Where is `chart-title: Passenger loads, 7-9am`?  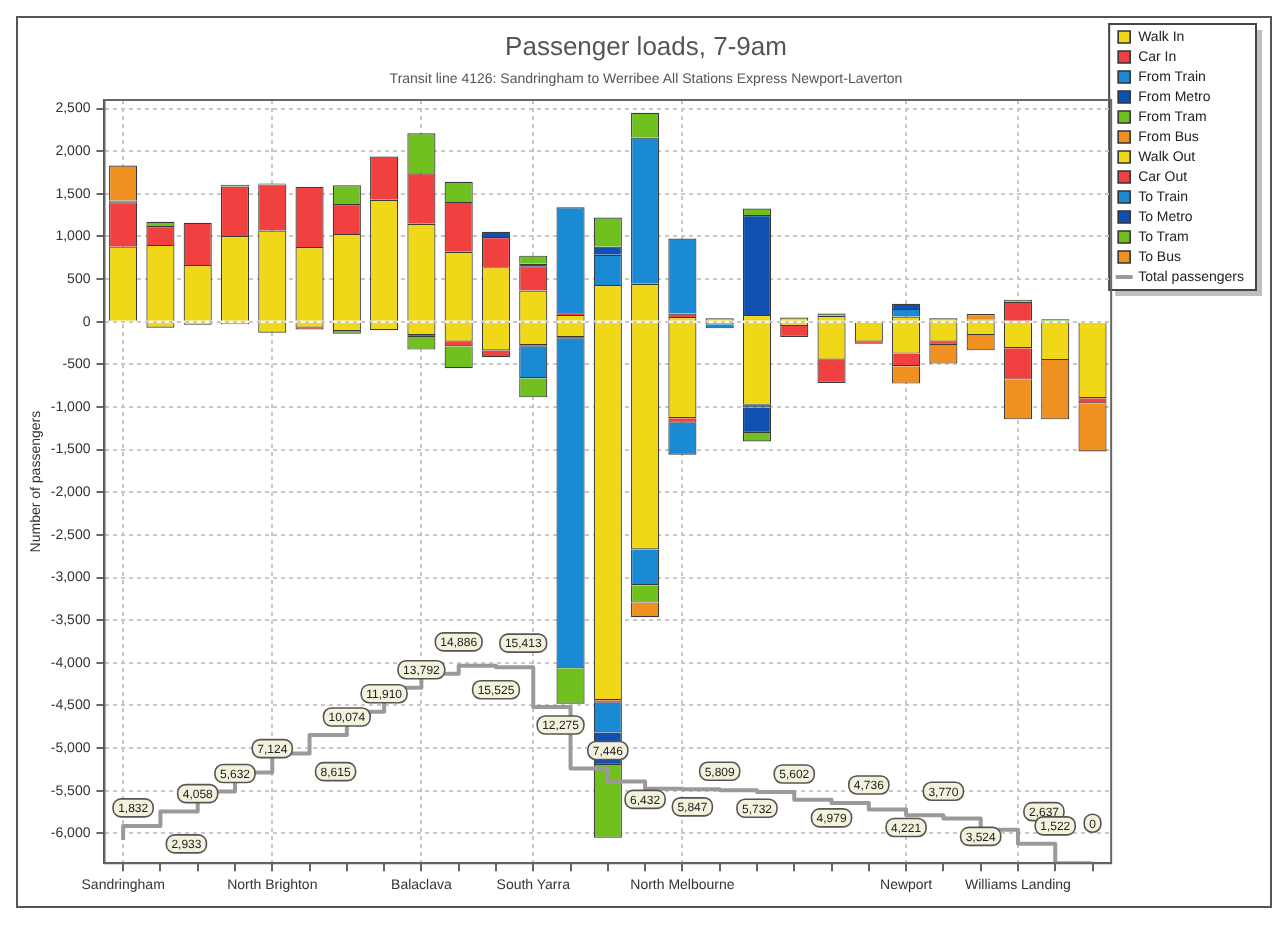 chart-title: Passenger loads, 7-9am is located at coordinates (646, 45).